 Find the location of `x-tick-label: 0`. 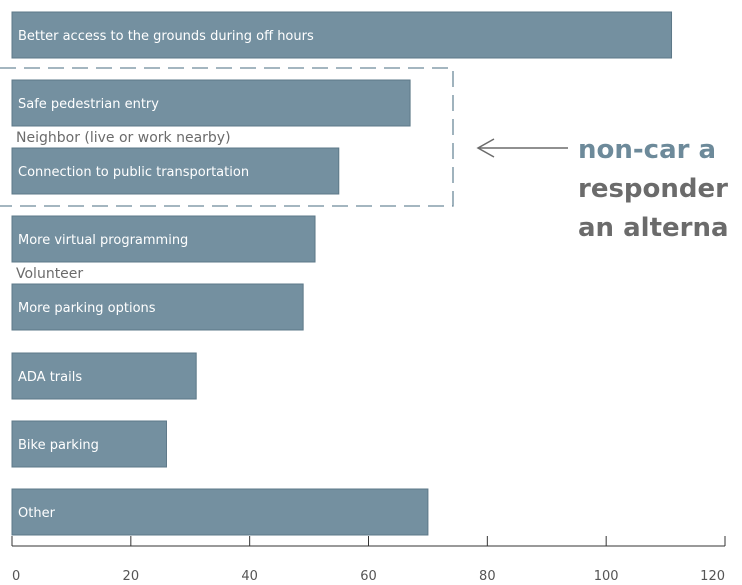

x-tick-label: 0 is located at coordinates (16, 576).